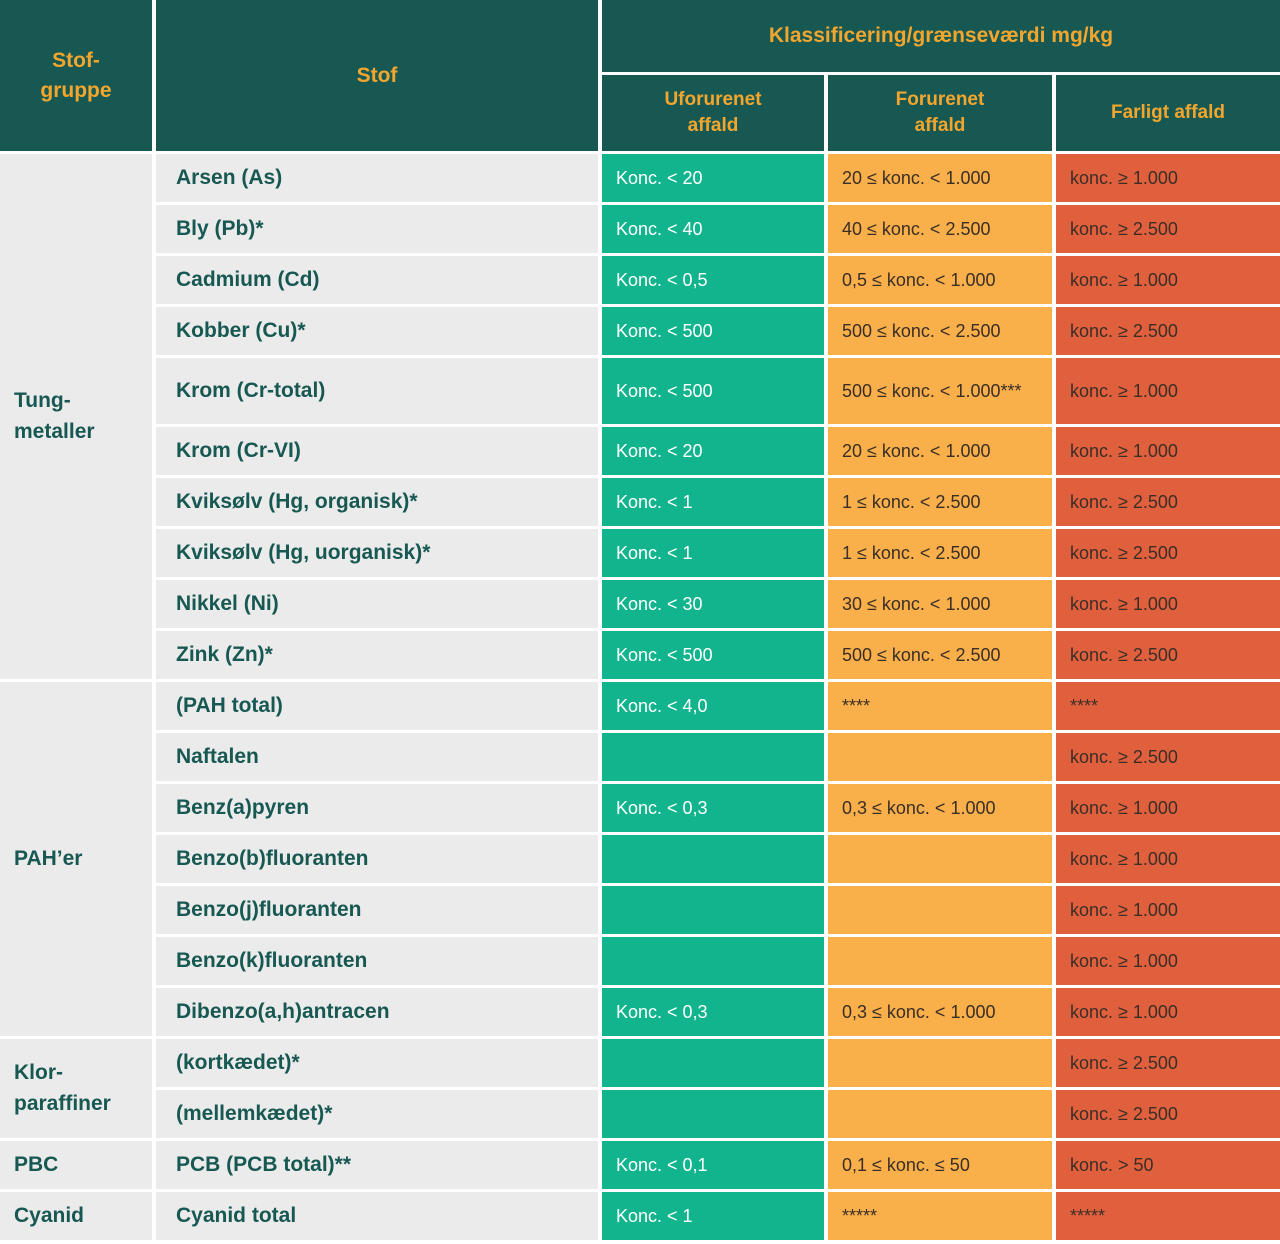 This screenshot has height=1244, width=1280. Describe the element at coordinates (377, 961) in the screenshot. I see `stof-cell: Benzo(k)fluoranten` at that location.